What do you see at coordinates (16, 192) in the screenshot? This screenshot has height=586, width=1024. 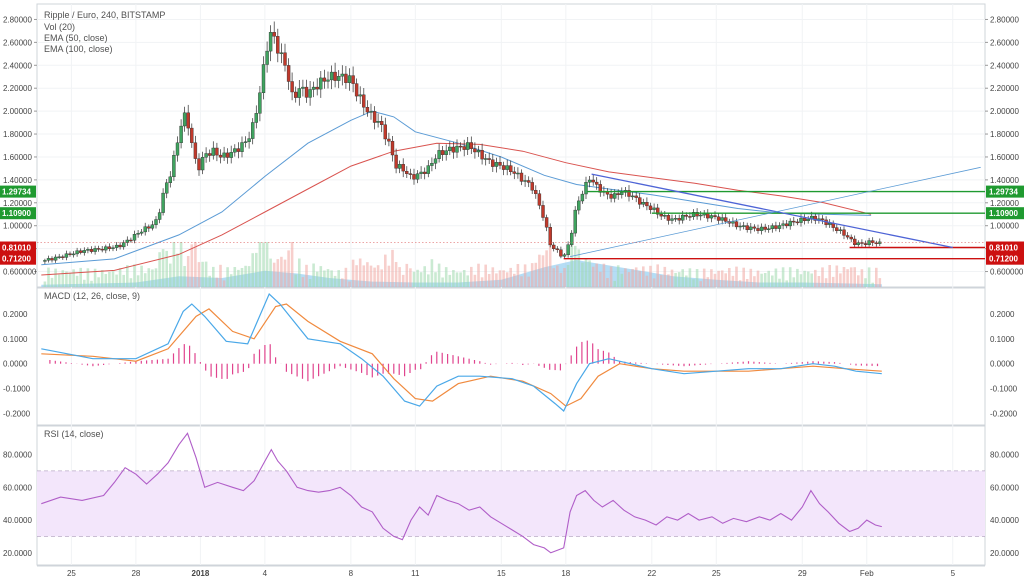 I see `tag-label: 1.29734` at bounding box center [16, 192].